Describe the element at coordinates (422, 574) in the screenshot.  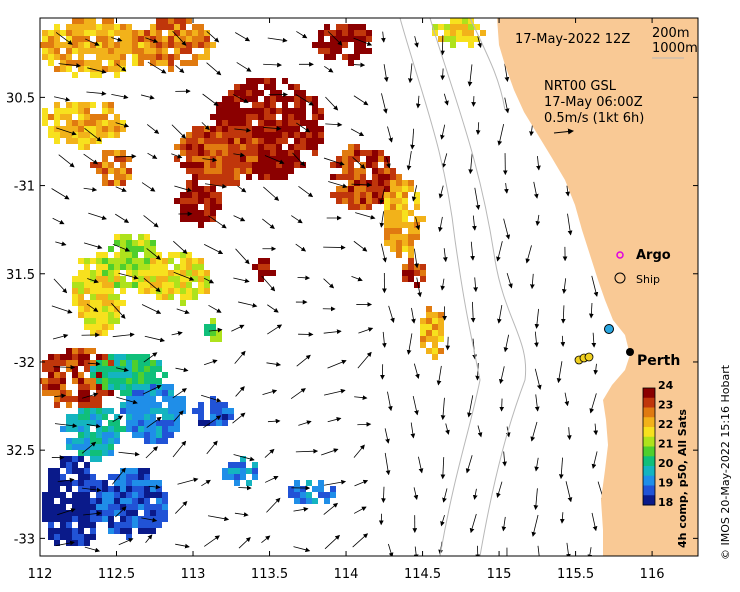
I see `x-tick-label: 114.5` at that location.